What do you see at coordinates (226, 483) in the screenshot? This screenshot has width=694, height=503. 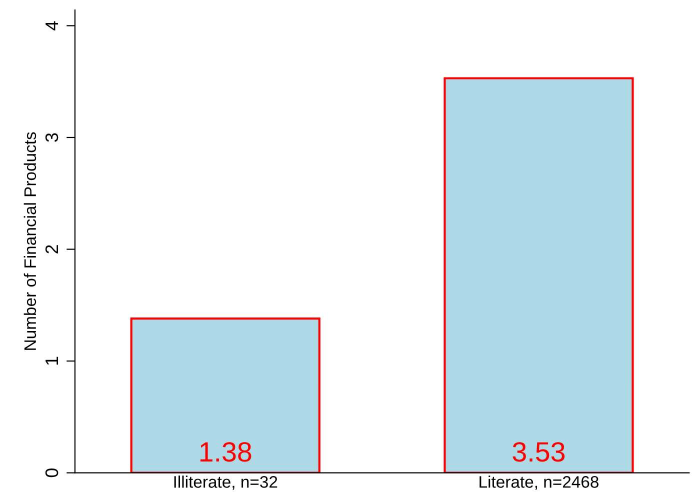 I see `x-tick-label: Illiterate, n=32` at bounding box center [226, 483].